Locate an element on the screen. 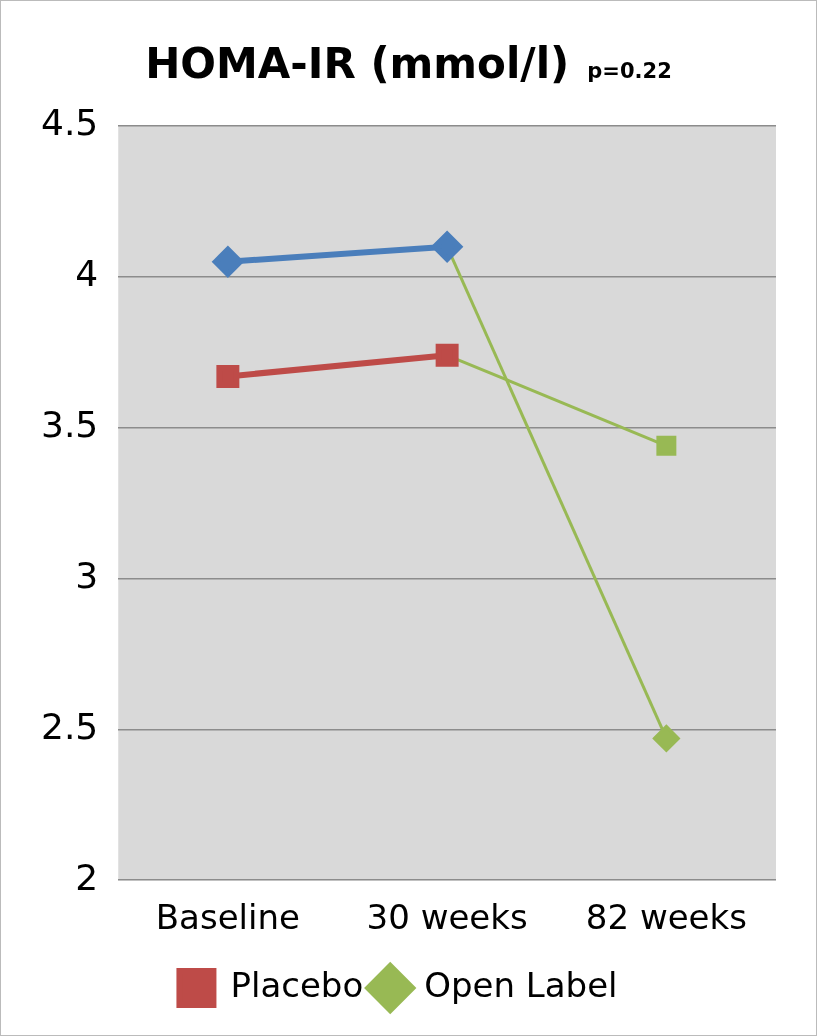  legend-label: Open Label is located at coordinates (521, 984).